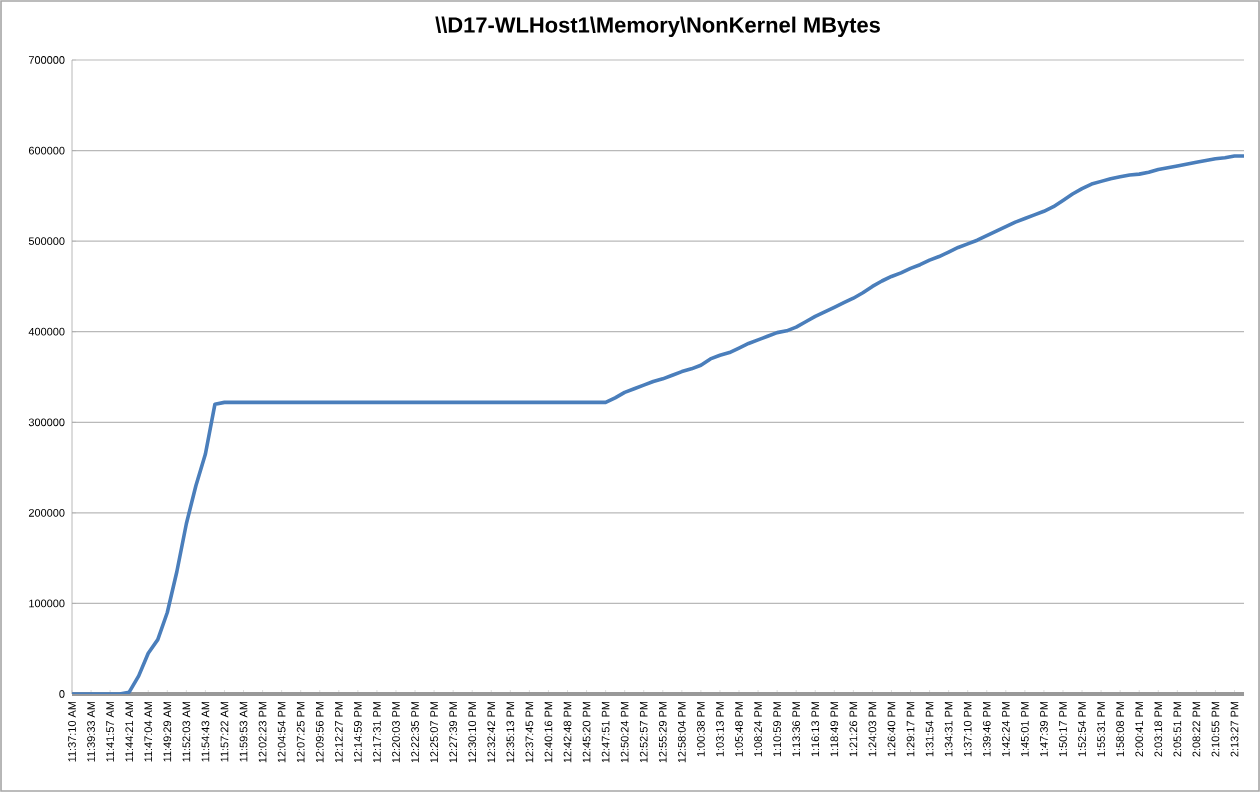 The image size is (1260, 792). What do you see at coordinates (657, 26) in the screenshot?
I see `chart-title: \\D17-WLHost1\Memory\NonKernel MBytes` at bounding box center [657, 26].